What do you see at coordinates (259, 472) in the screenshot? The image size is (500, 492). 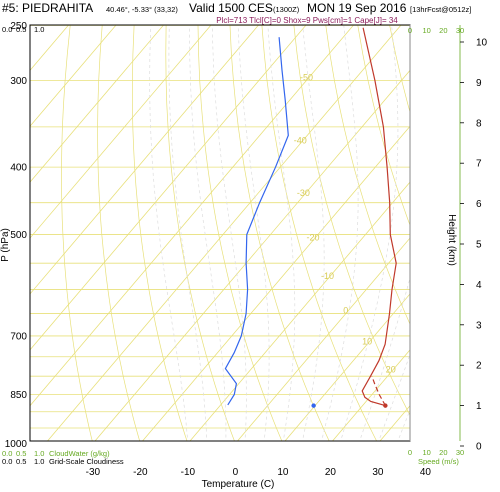 I see `temperature-axis: -30 -20 -10 0 10 20 30 40` at bounding box center [259, 472].